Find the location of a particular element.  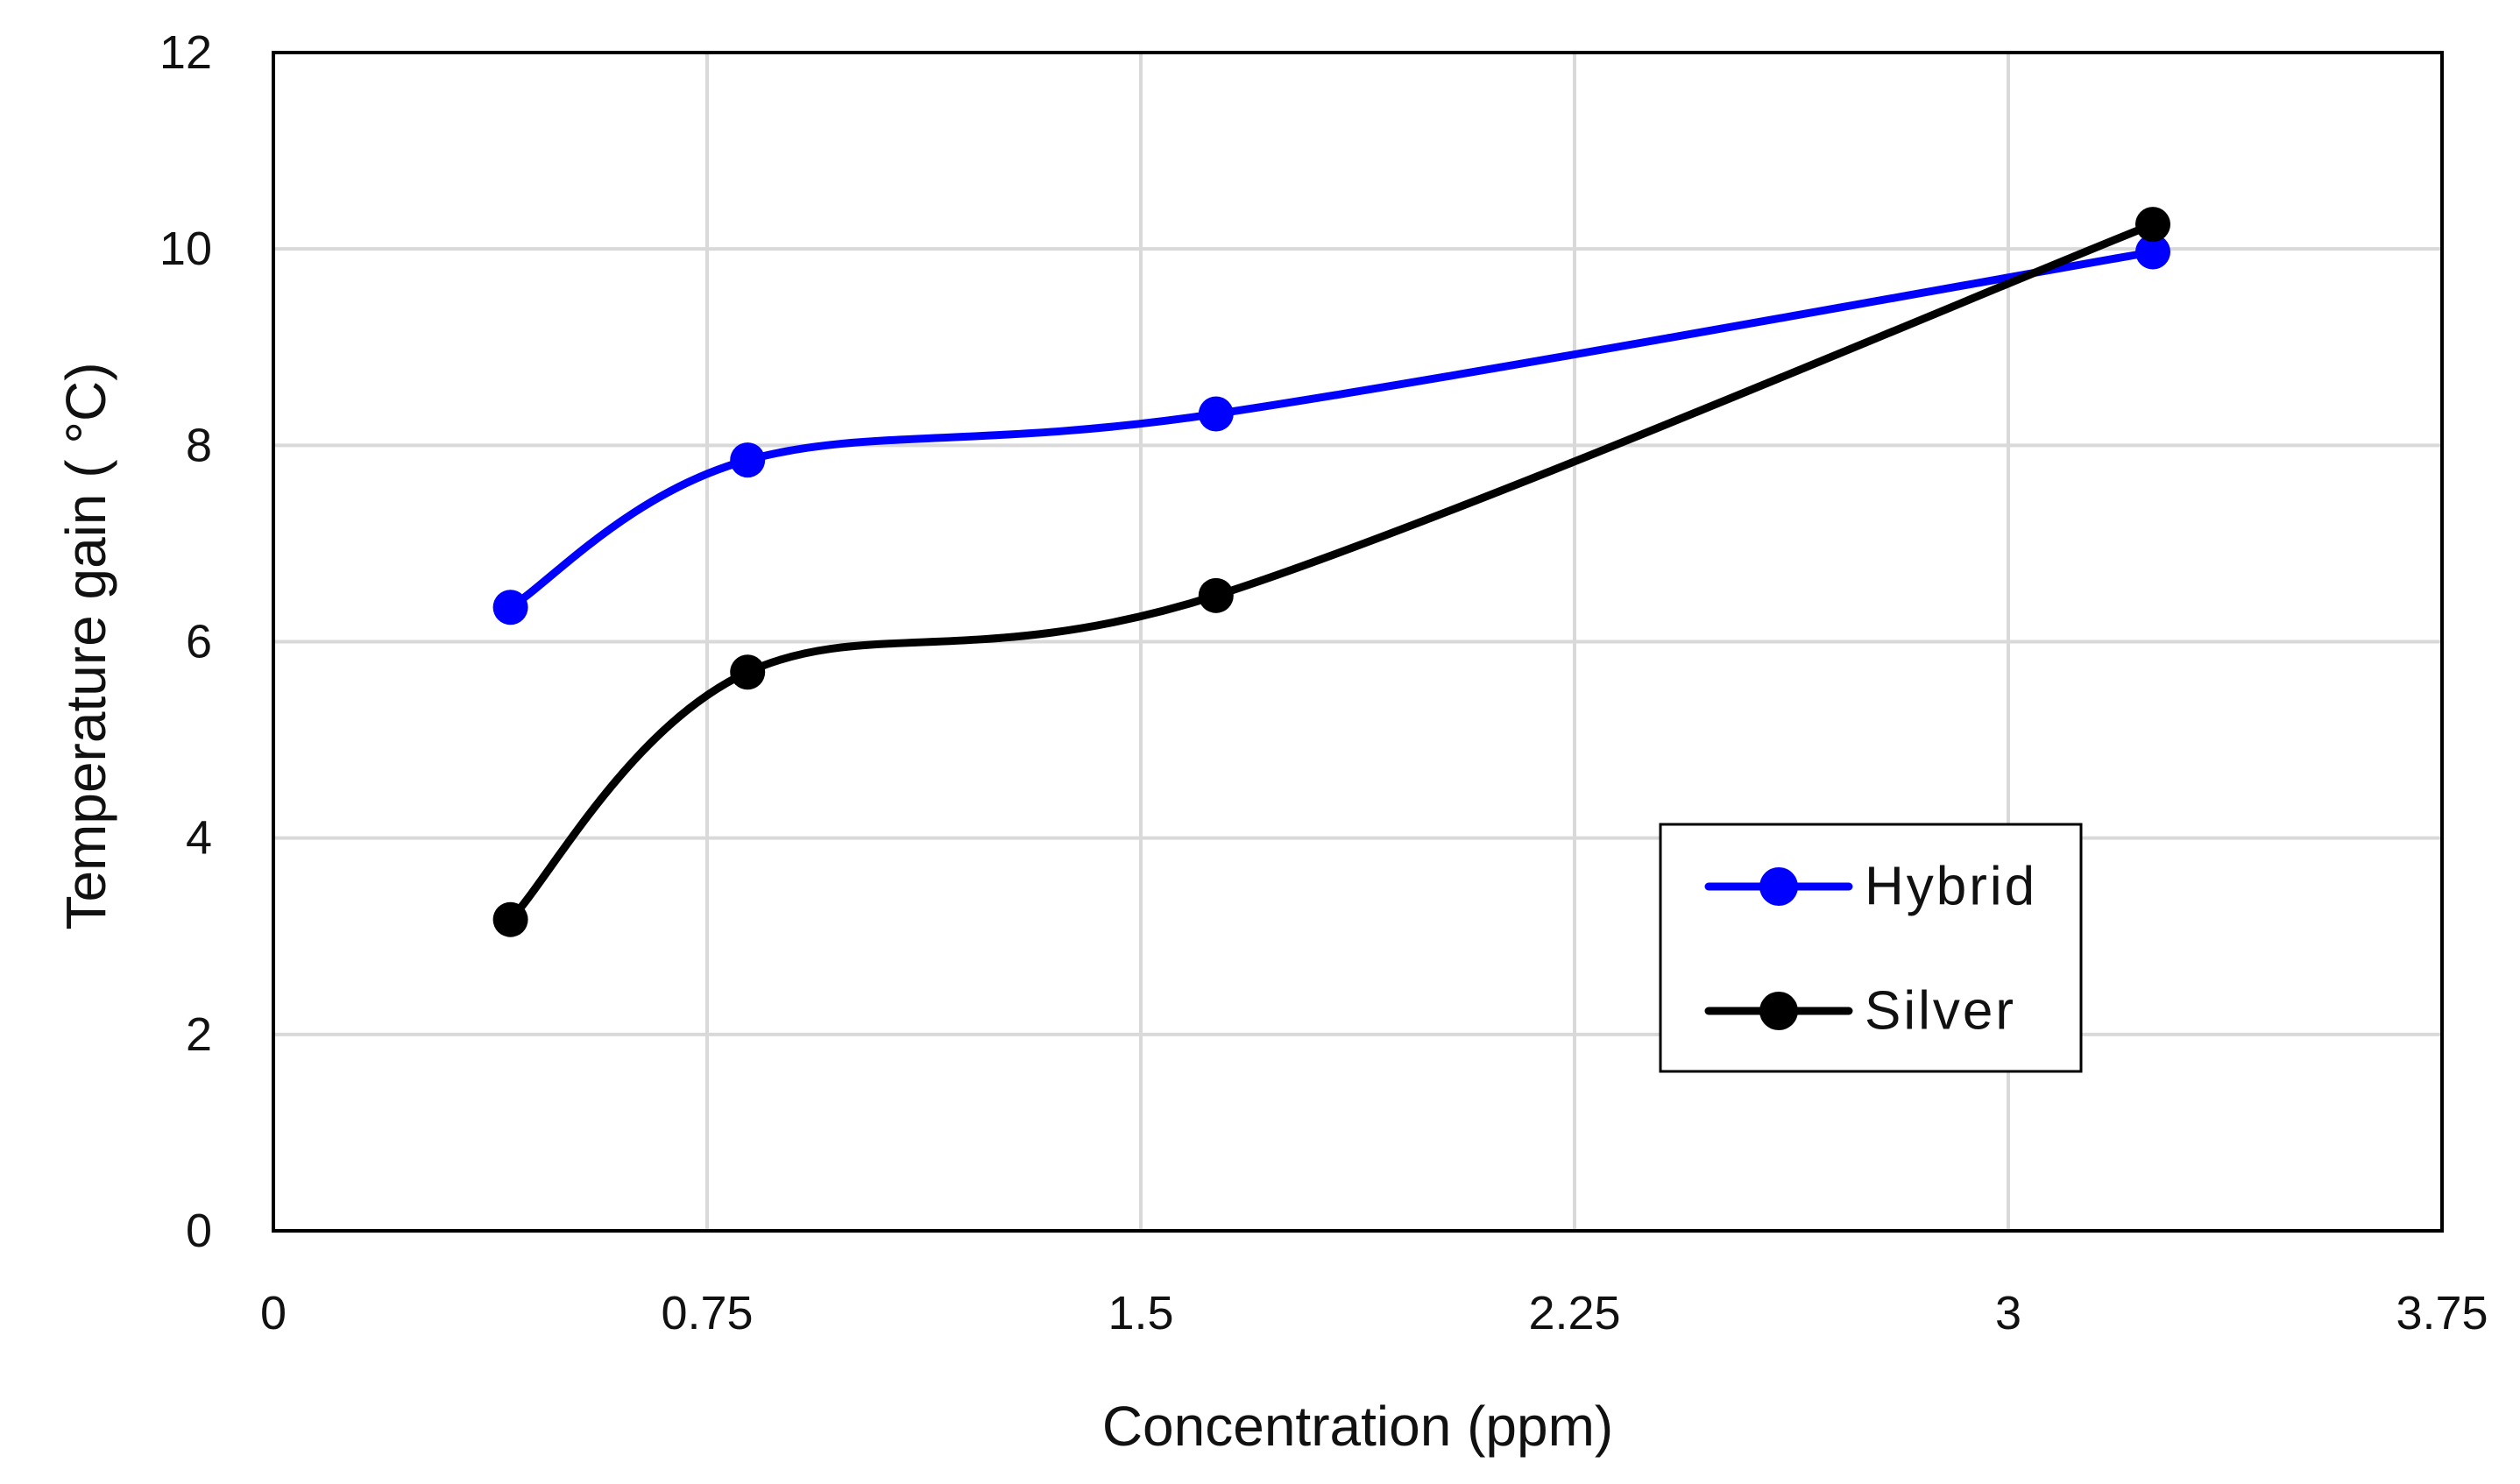

y-tick-label: 6 is located at coordinates (199, 642).